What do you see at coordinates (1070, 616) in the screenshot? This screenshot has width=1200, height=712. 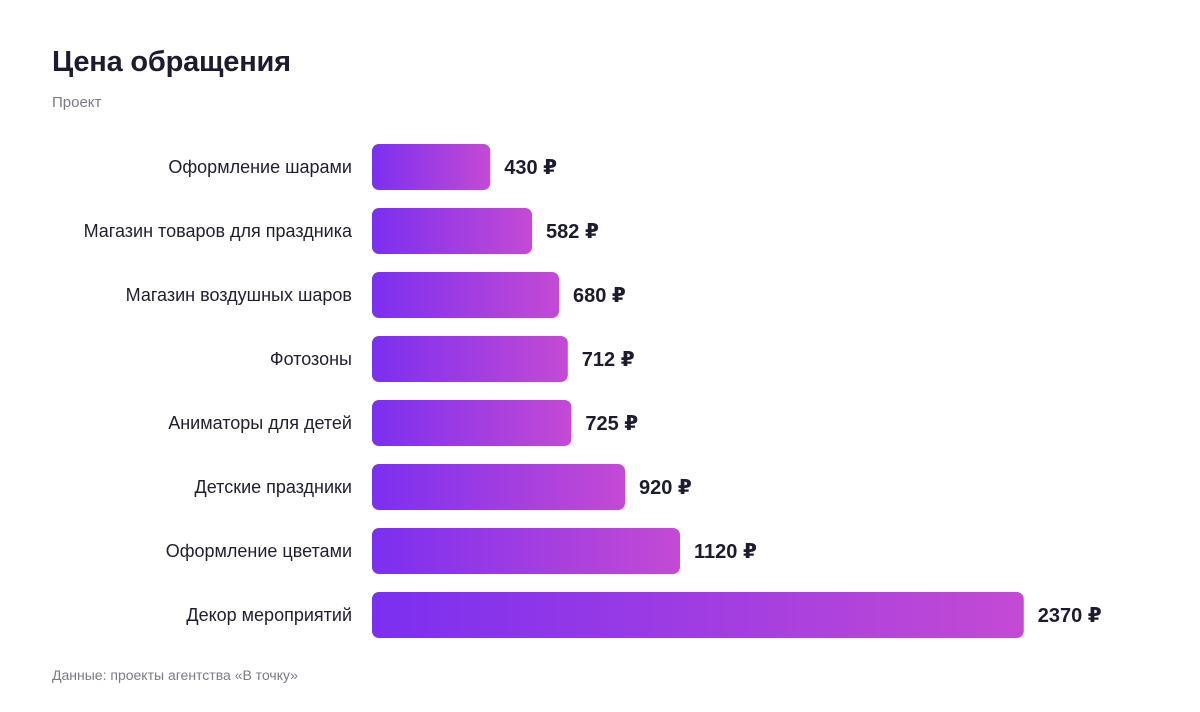 I see `value-label: 2370 ₽` at bounding box center [1070, 616].